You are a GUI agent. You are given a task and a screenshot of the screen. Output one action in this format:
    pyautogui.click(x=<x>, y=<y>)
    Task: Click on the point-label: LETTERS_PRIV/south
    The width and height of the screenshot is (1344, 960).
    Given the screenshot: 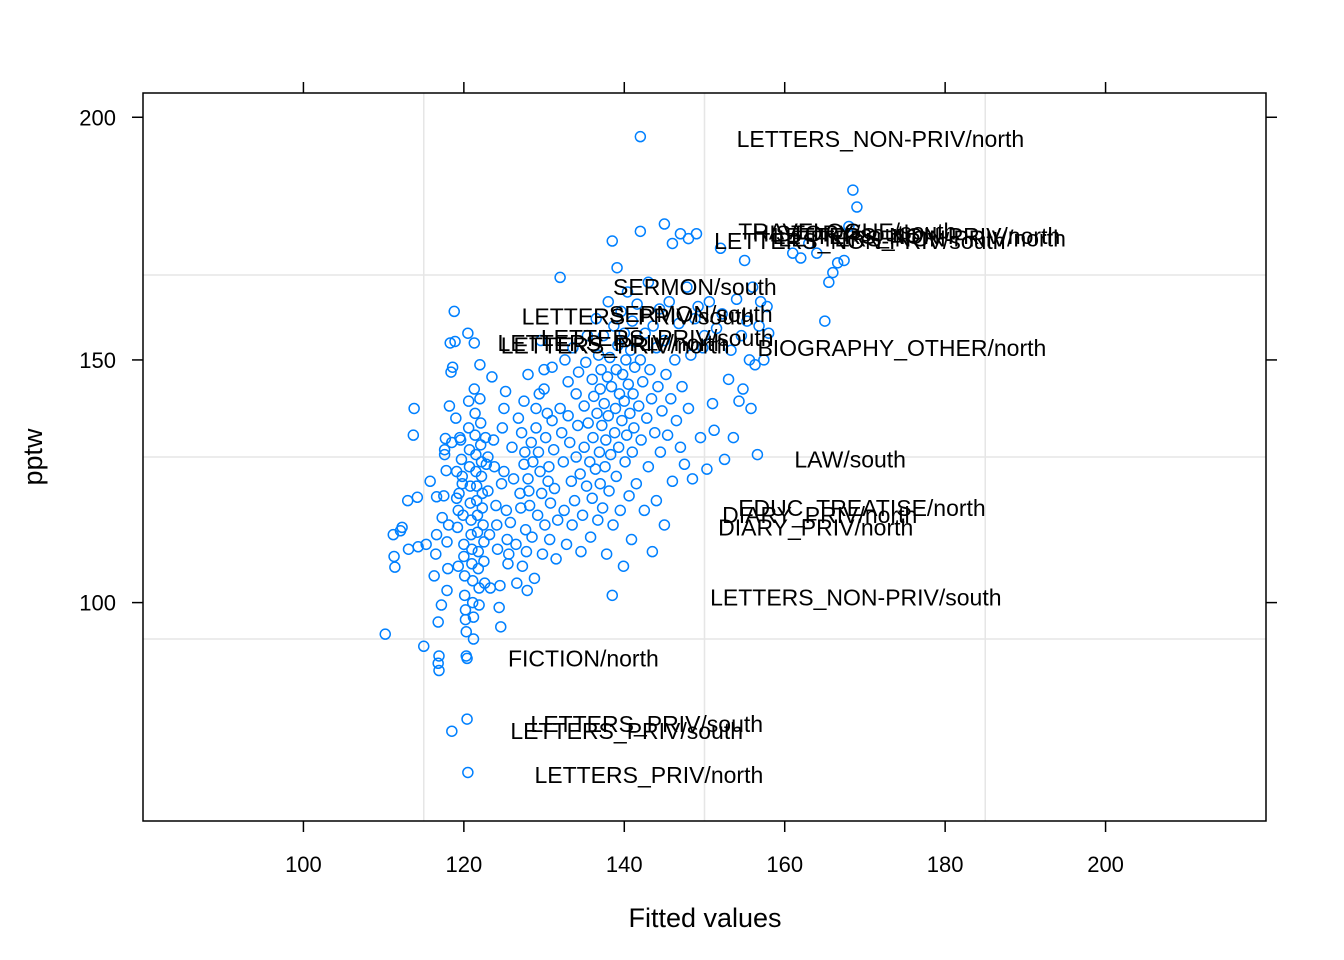 What is the action you would take?
    pyautogui.click(x=646, y=724)
    